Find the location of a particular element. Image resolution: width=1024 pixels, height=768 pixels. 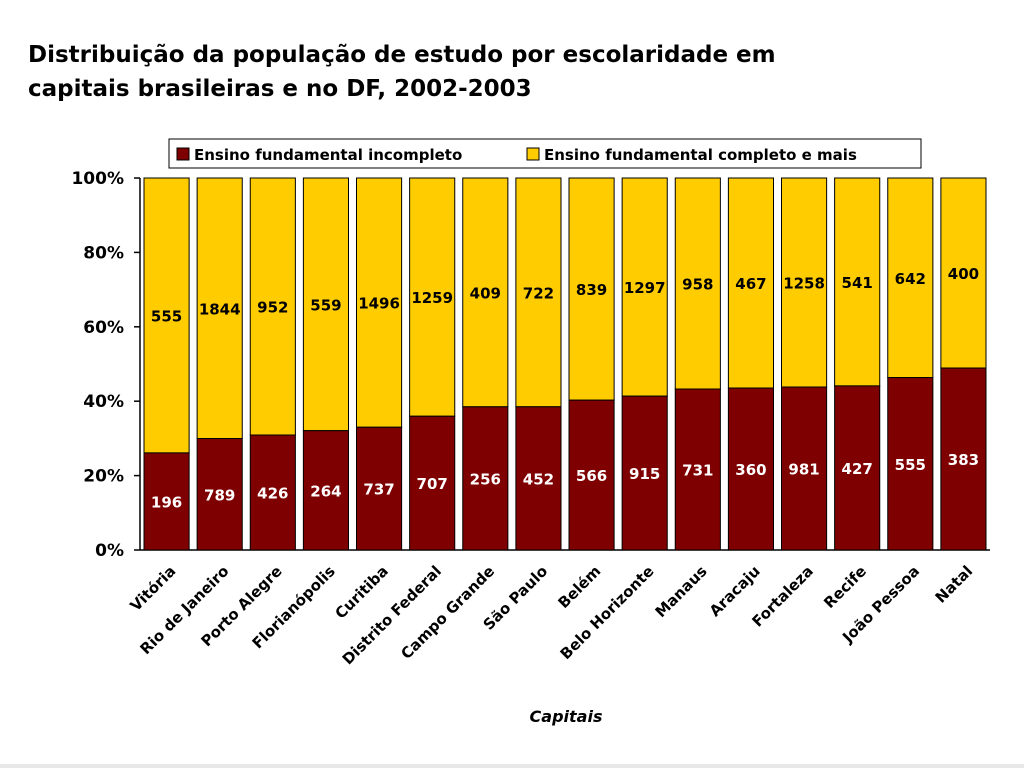

data-label-incompleto: 360 is located at coordinates (750, 470).